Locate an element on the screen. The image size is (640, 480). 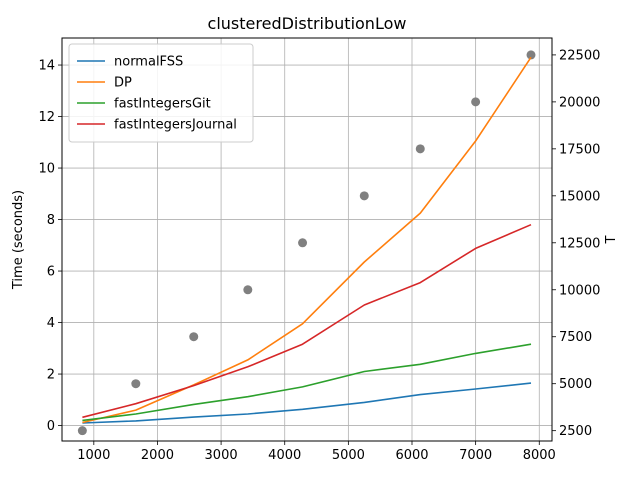
legend-label: fastIntegersGit is located at coordinates (162, 104).